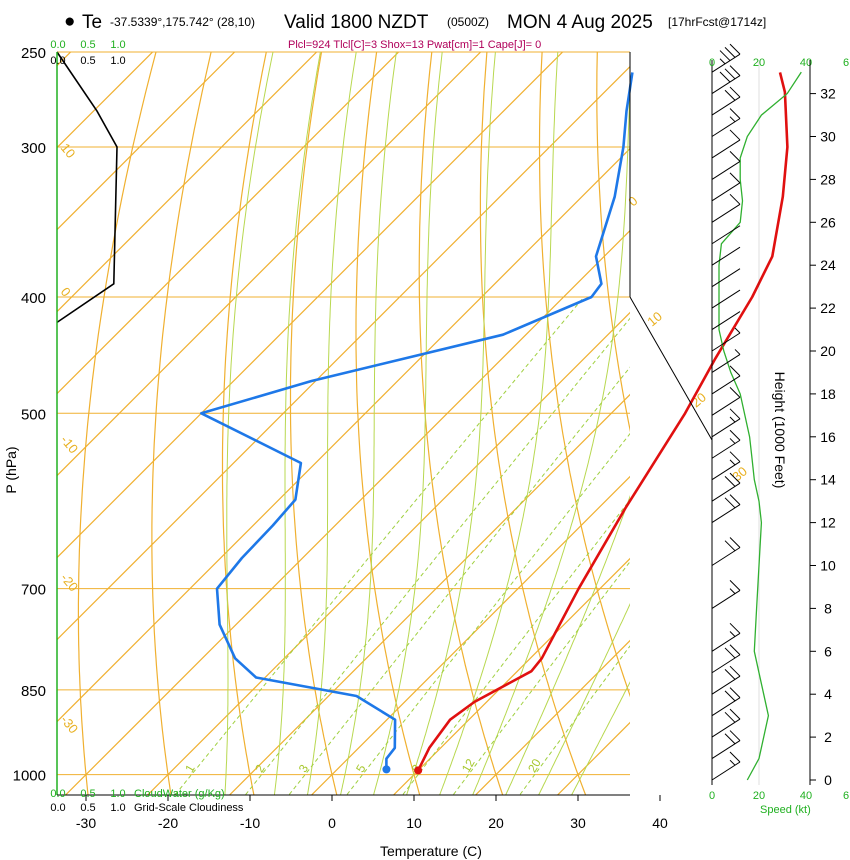  Describe the element at coordinates (496, 823) in the screenshot. I see `x-tick-label: 20` at that location.